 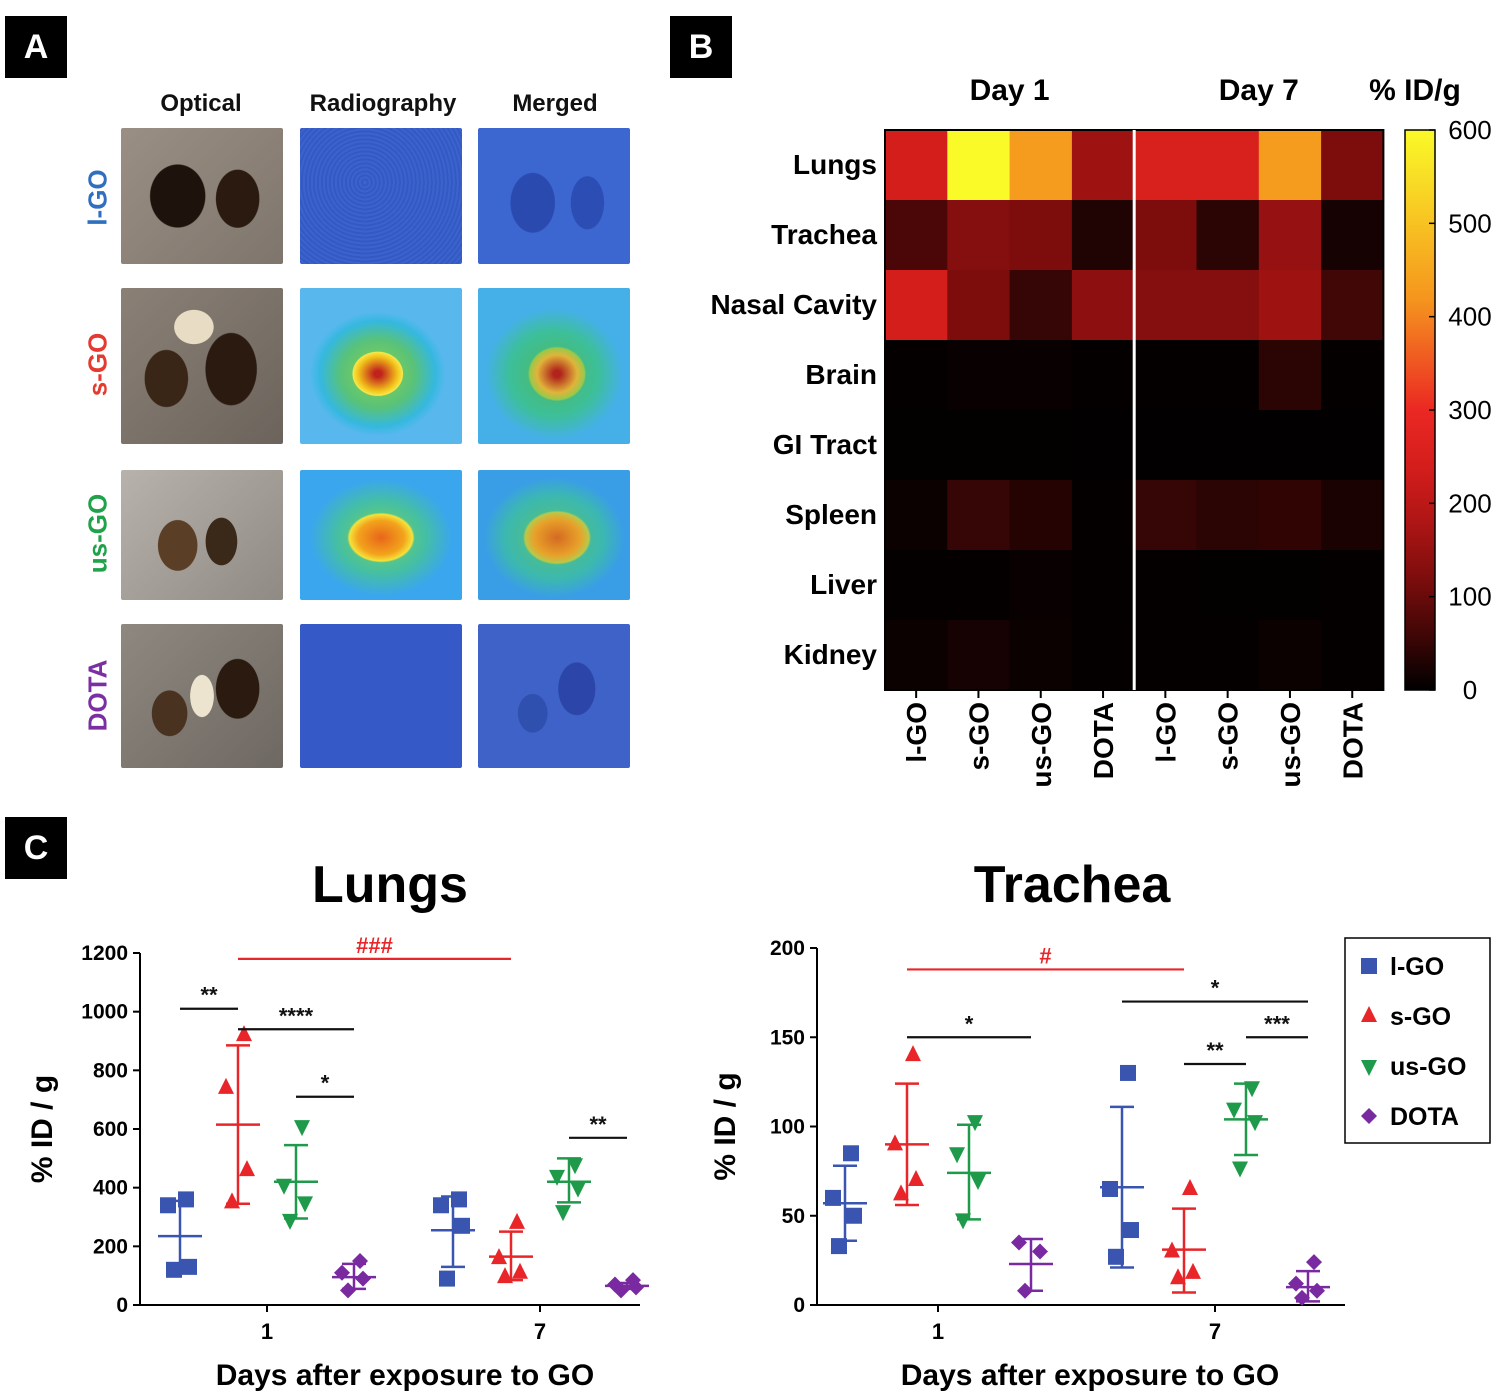 I want to click on row-label-sgo: s-GO, so click(x=97, y=364).